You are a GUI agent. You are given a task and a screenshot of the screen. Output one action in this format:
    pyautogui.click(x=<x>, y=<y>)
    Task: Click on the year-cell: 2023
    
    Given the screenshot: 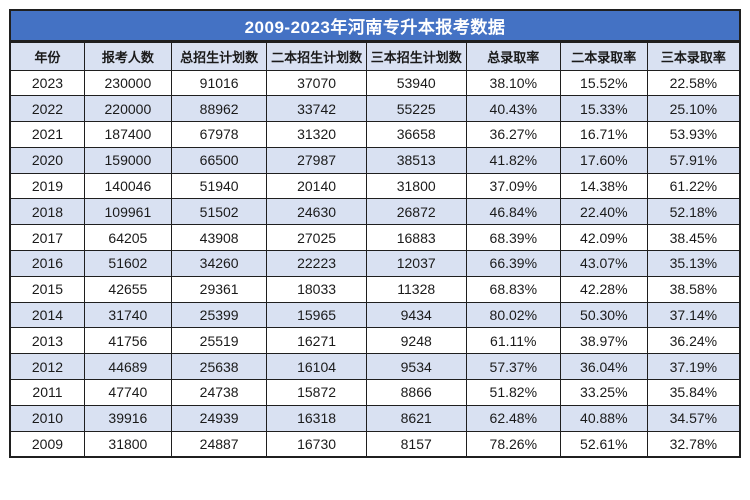 What is the action you would take?
    pyautogui.click(x=47, y=83)
    